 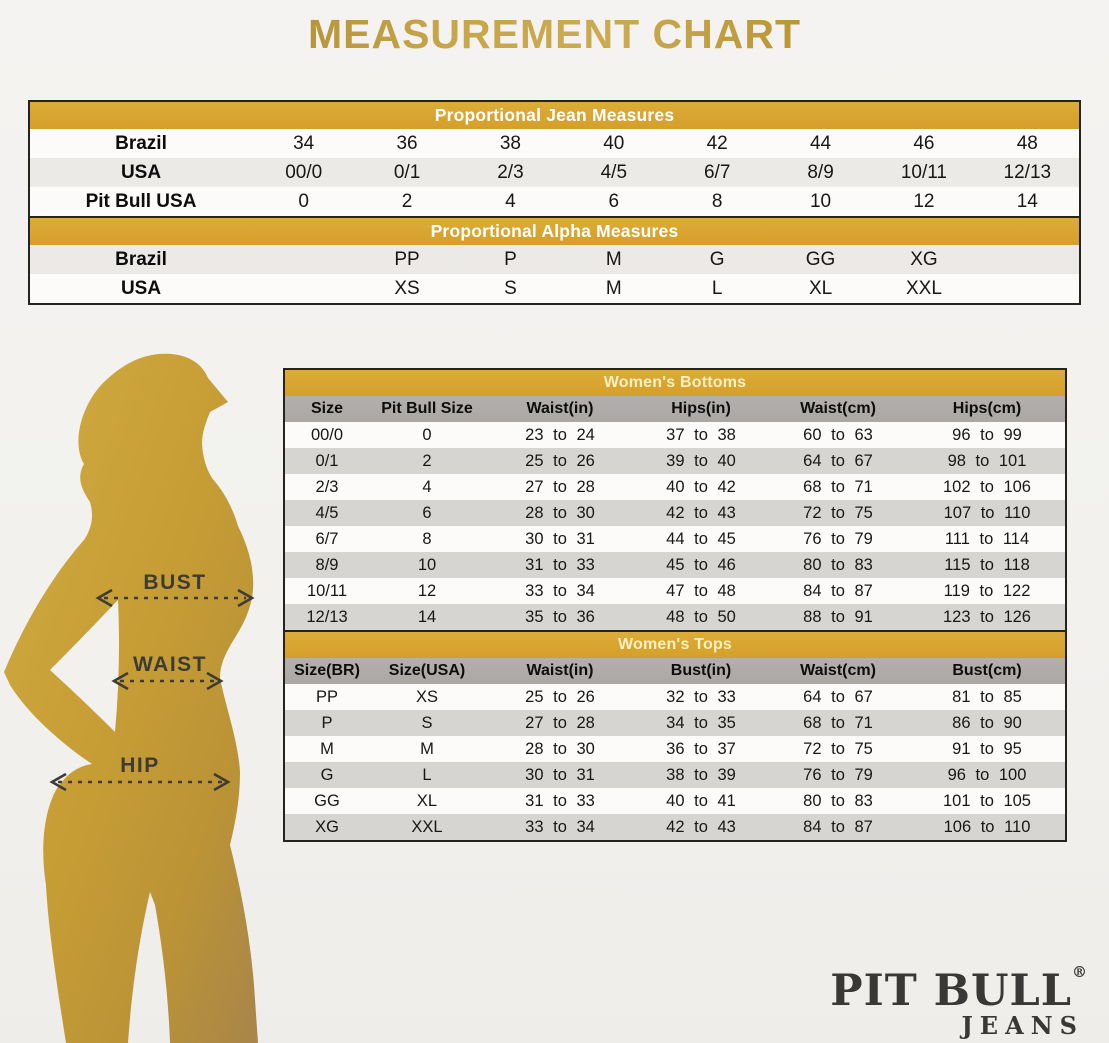 What do you see at coordinates (924, 259) in the screenshot?
I see `cell: XG` at bounding box center [924, 259].